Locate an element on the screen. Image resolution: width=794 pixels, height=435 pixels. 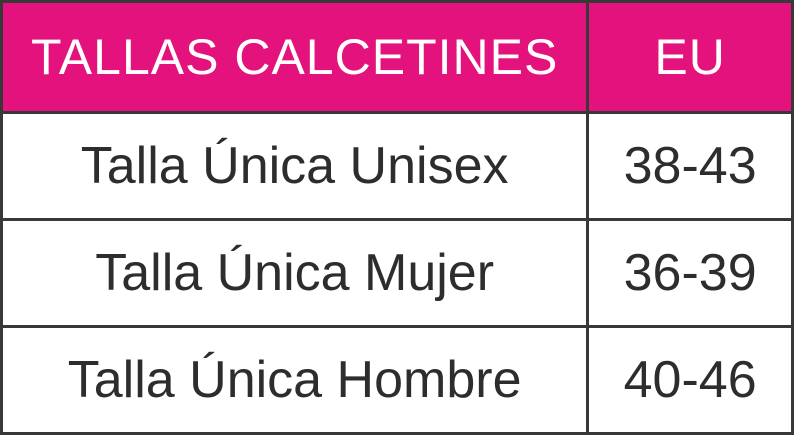
eu-range-cell: 36-39 is located at coordinates (690, 273).